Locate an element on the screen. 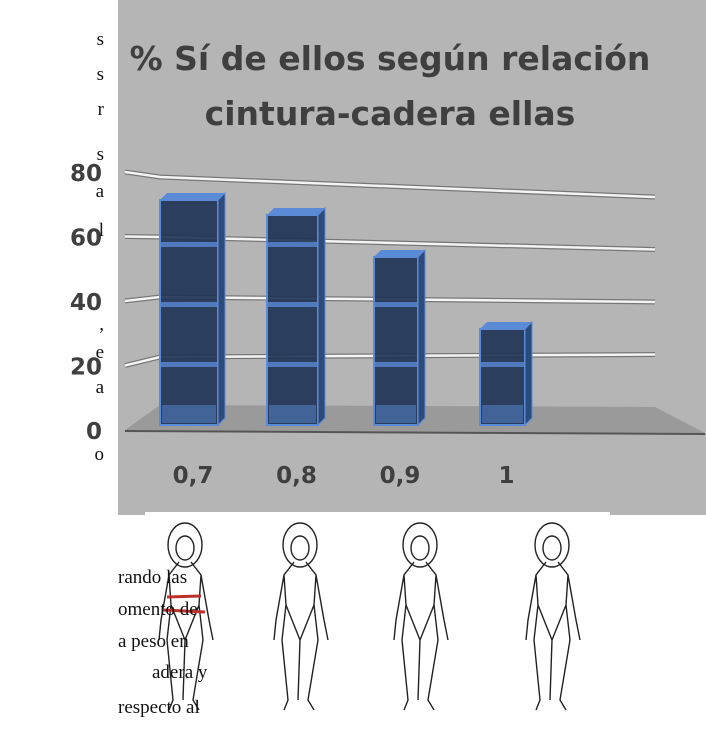 This screenshot has width=706, height=729. y-tick-label: 60 is located at coordinates (86, 239).